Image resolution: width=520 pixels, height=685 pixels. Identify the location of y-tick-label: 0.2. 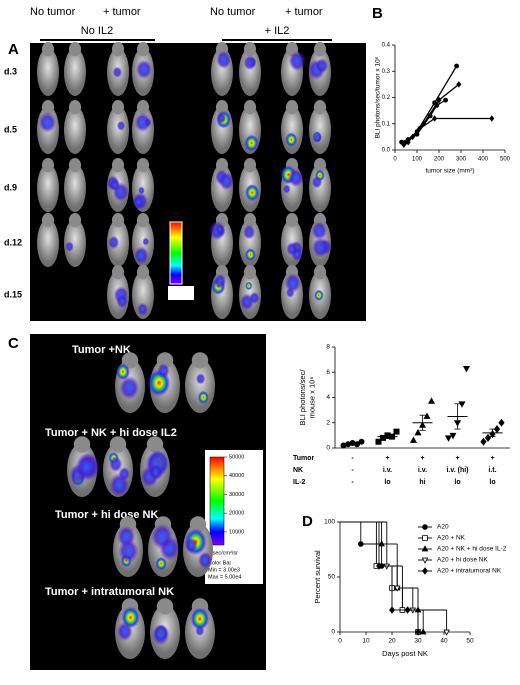
(386, 98).